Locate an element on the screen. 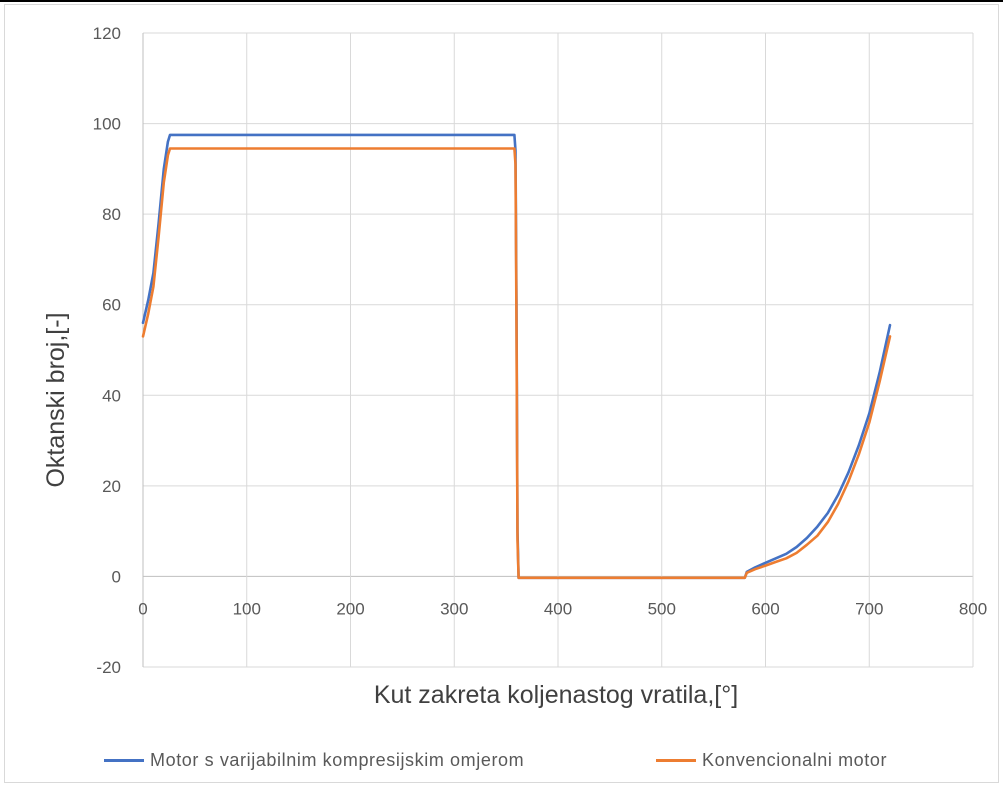 The width and height of the screenshot is (1003, 787). x-tick-label: 600 is located at coordinates (765, 608).